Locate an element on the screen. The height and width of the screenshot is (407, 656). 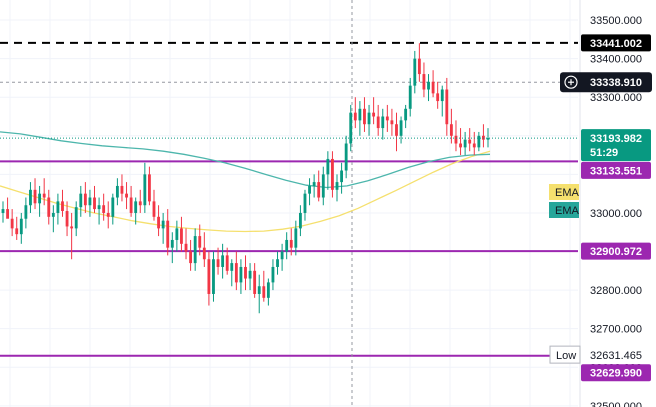
add-alert-button is located at coordinates (571, 82).